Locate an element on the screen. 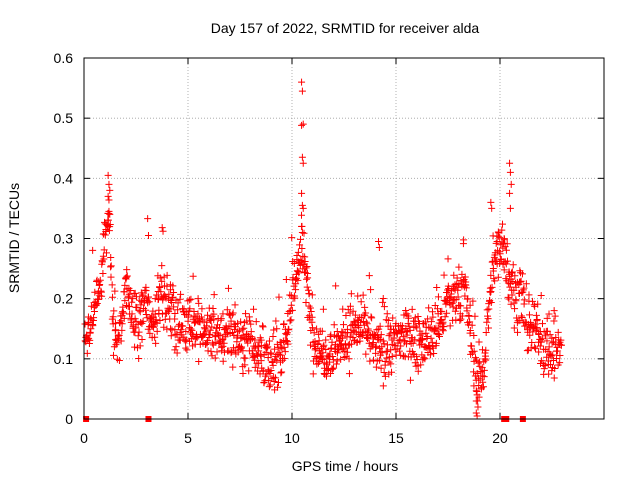 The width and height of the screenshot is (640, 480). x-tick-label: 5 is located at coordinates (188, 438).